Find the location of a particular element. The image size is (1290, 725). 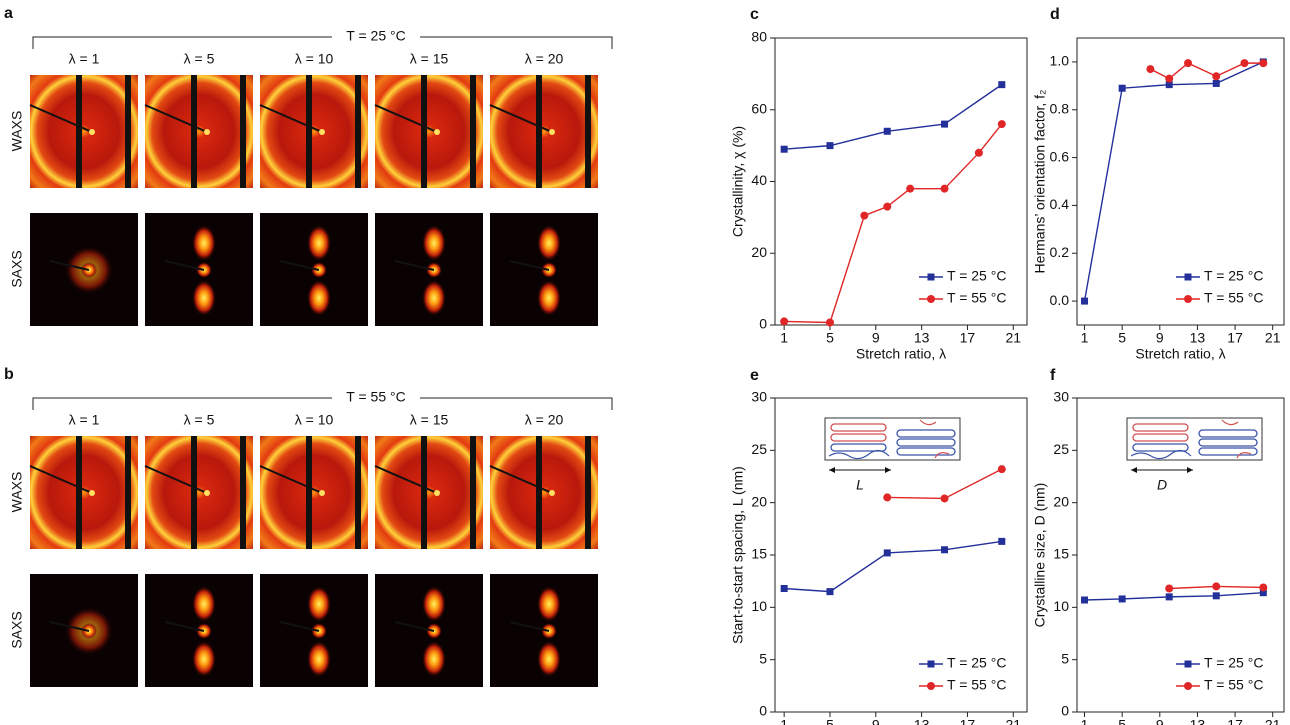

series-line is located at coordinates (893, 566).